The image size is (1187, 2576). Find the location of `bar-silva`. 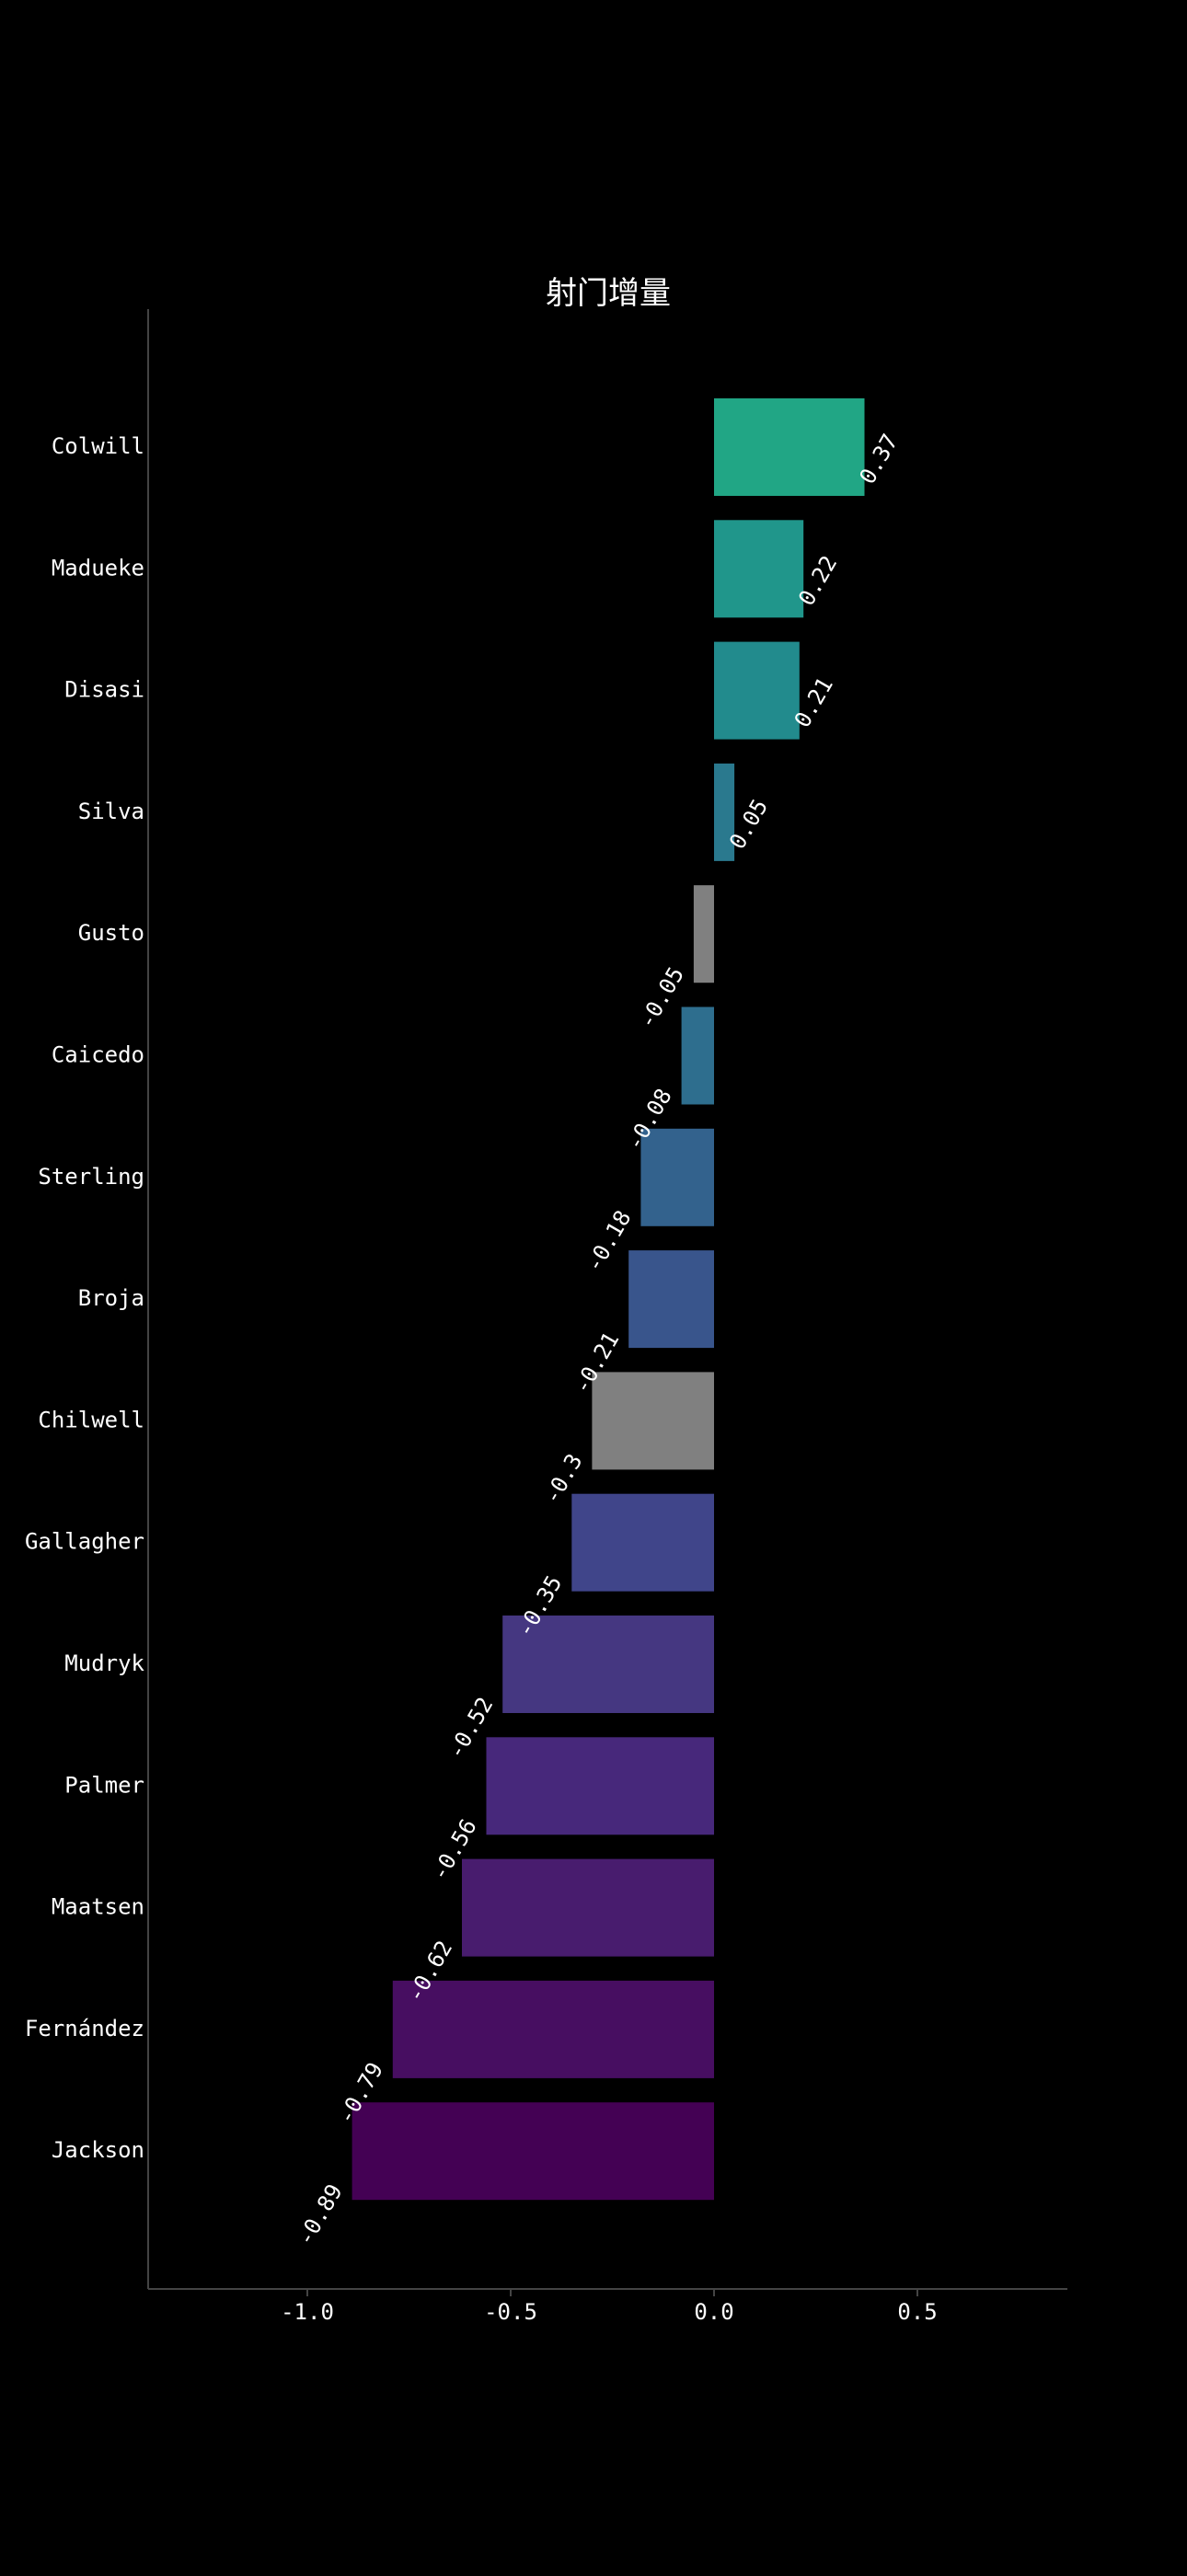

bar-silva is located at coordinates (724, 812).